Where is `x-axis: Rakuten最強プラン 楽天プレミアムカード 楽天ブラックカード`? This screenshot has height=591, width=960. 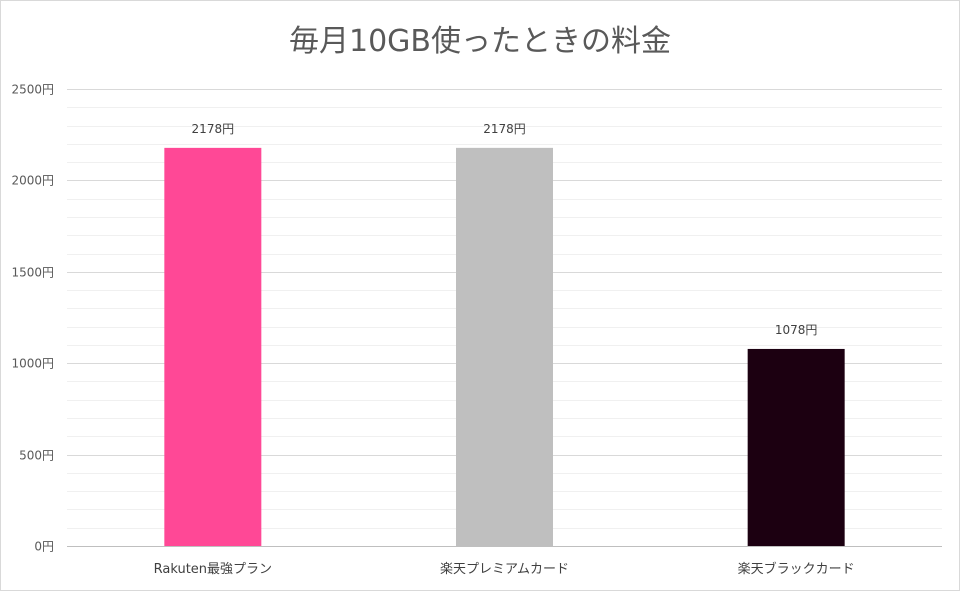 x-axis: Rakuten最強プラン 楽天プレミアムカード 楽天ブラックカード is located at coordinates (504, 561).